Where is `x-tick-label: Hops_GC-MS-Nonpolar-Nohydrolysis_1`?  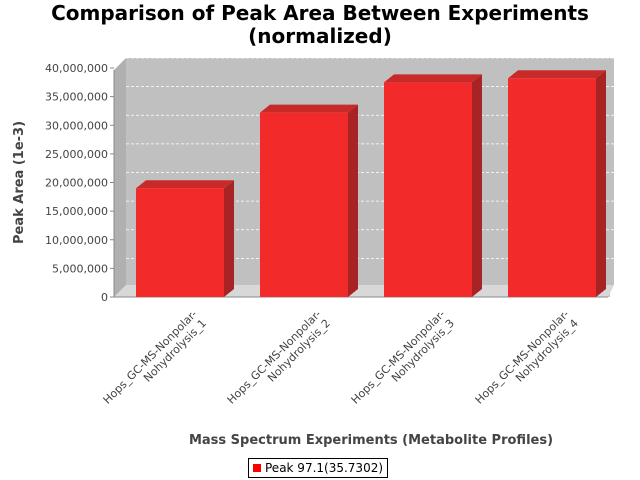
x-tick-label: Hops_GC-MS-Nonpolar-Nohydrolysis_1 is located at coordinates (155, 357).